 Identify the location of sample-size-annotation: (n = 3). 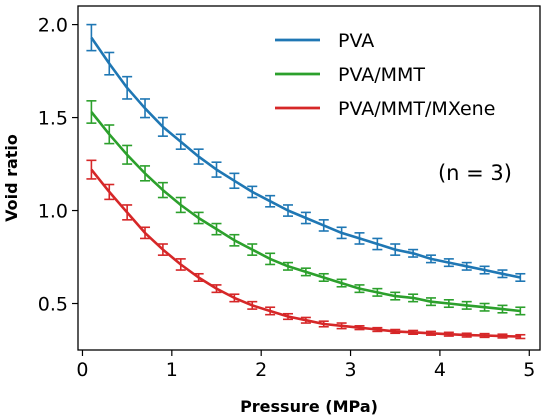
(475, 173).